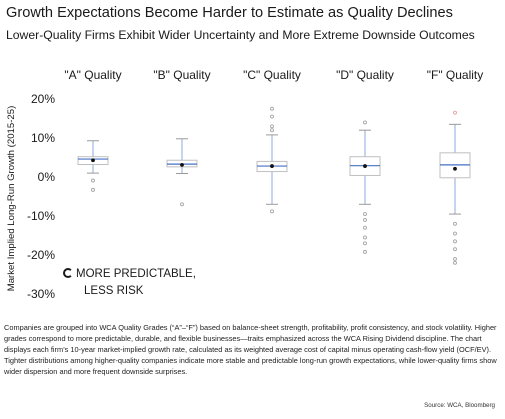  I want to click on note-line-1: MORE PREDICTABLE,, so click(136, 274).